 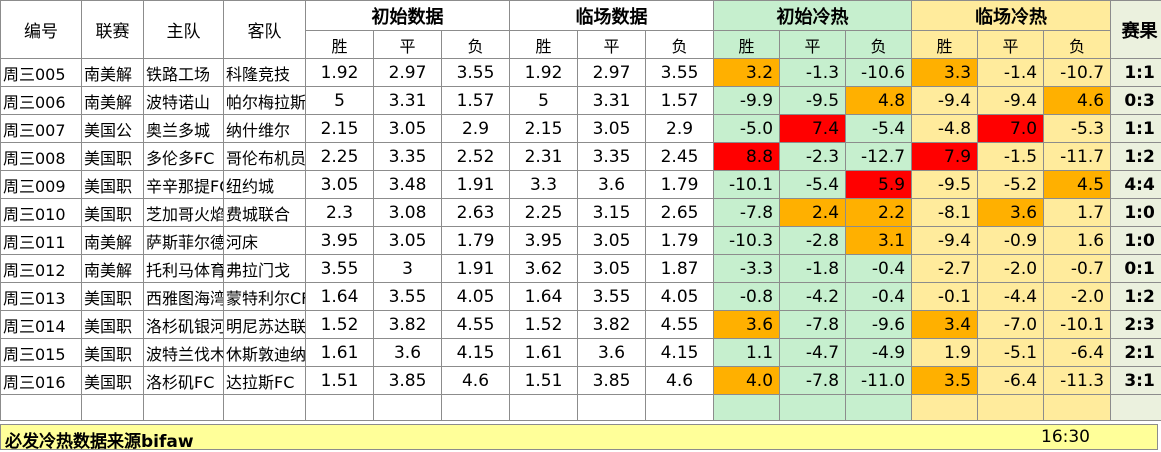 What do you see at coordinates (544, 324) in the screenshot?
I see `cell-live-odds-win: 1.52` at bounding box center [544, 324].